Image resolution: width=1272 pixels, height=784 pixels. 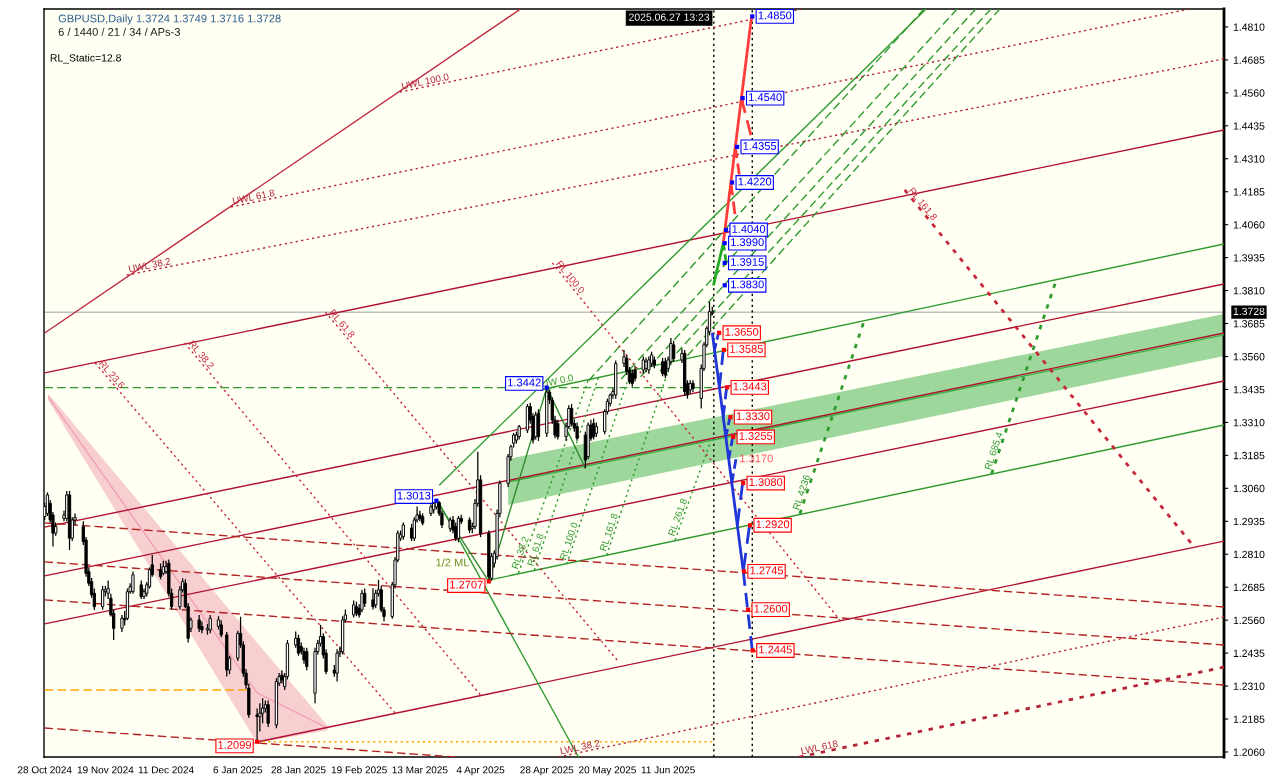 What do you see at coordinates (580, 747) in the screenshot?
I see `text: LWL 38.2` at bounding box center [580, 747].